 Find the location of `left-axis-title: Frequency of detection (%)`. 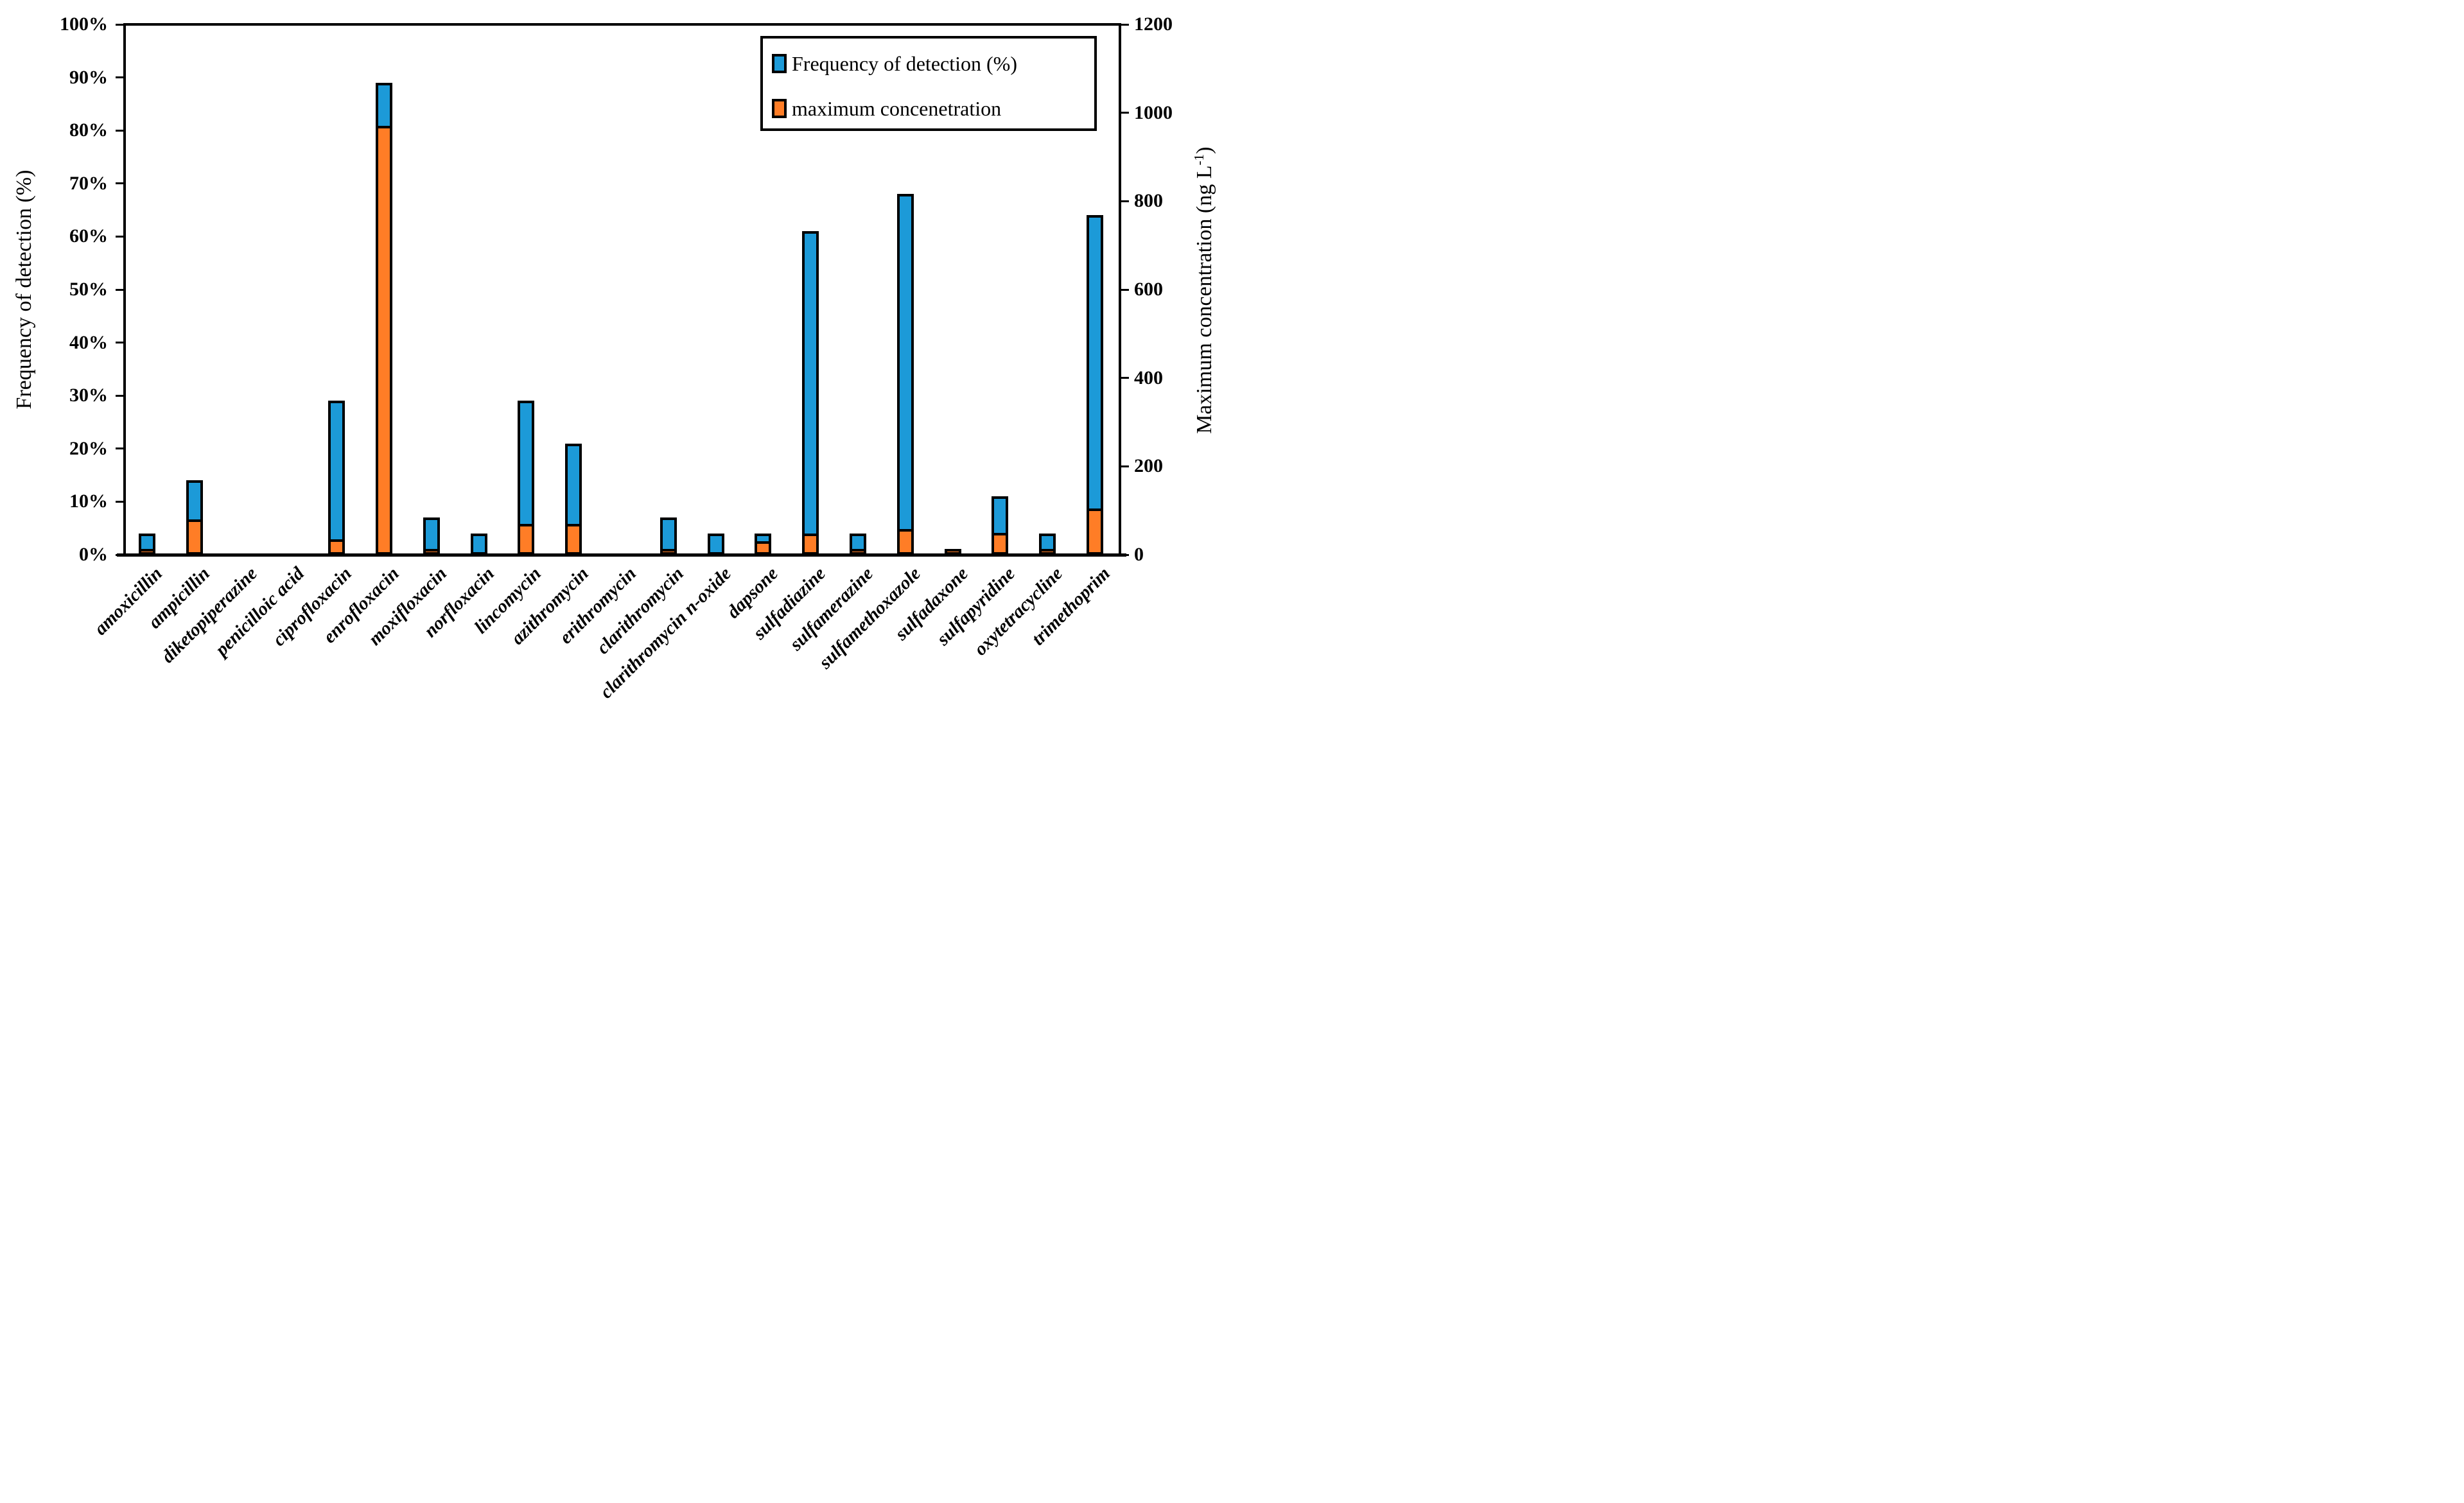

left-axis-title: Frequency of detection (%) is located at coordinates (24, 289).